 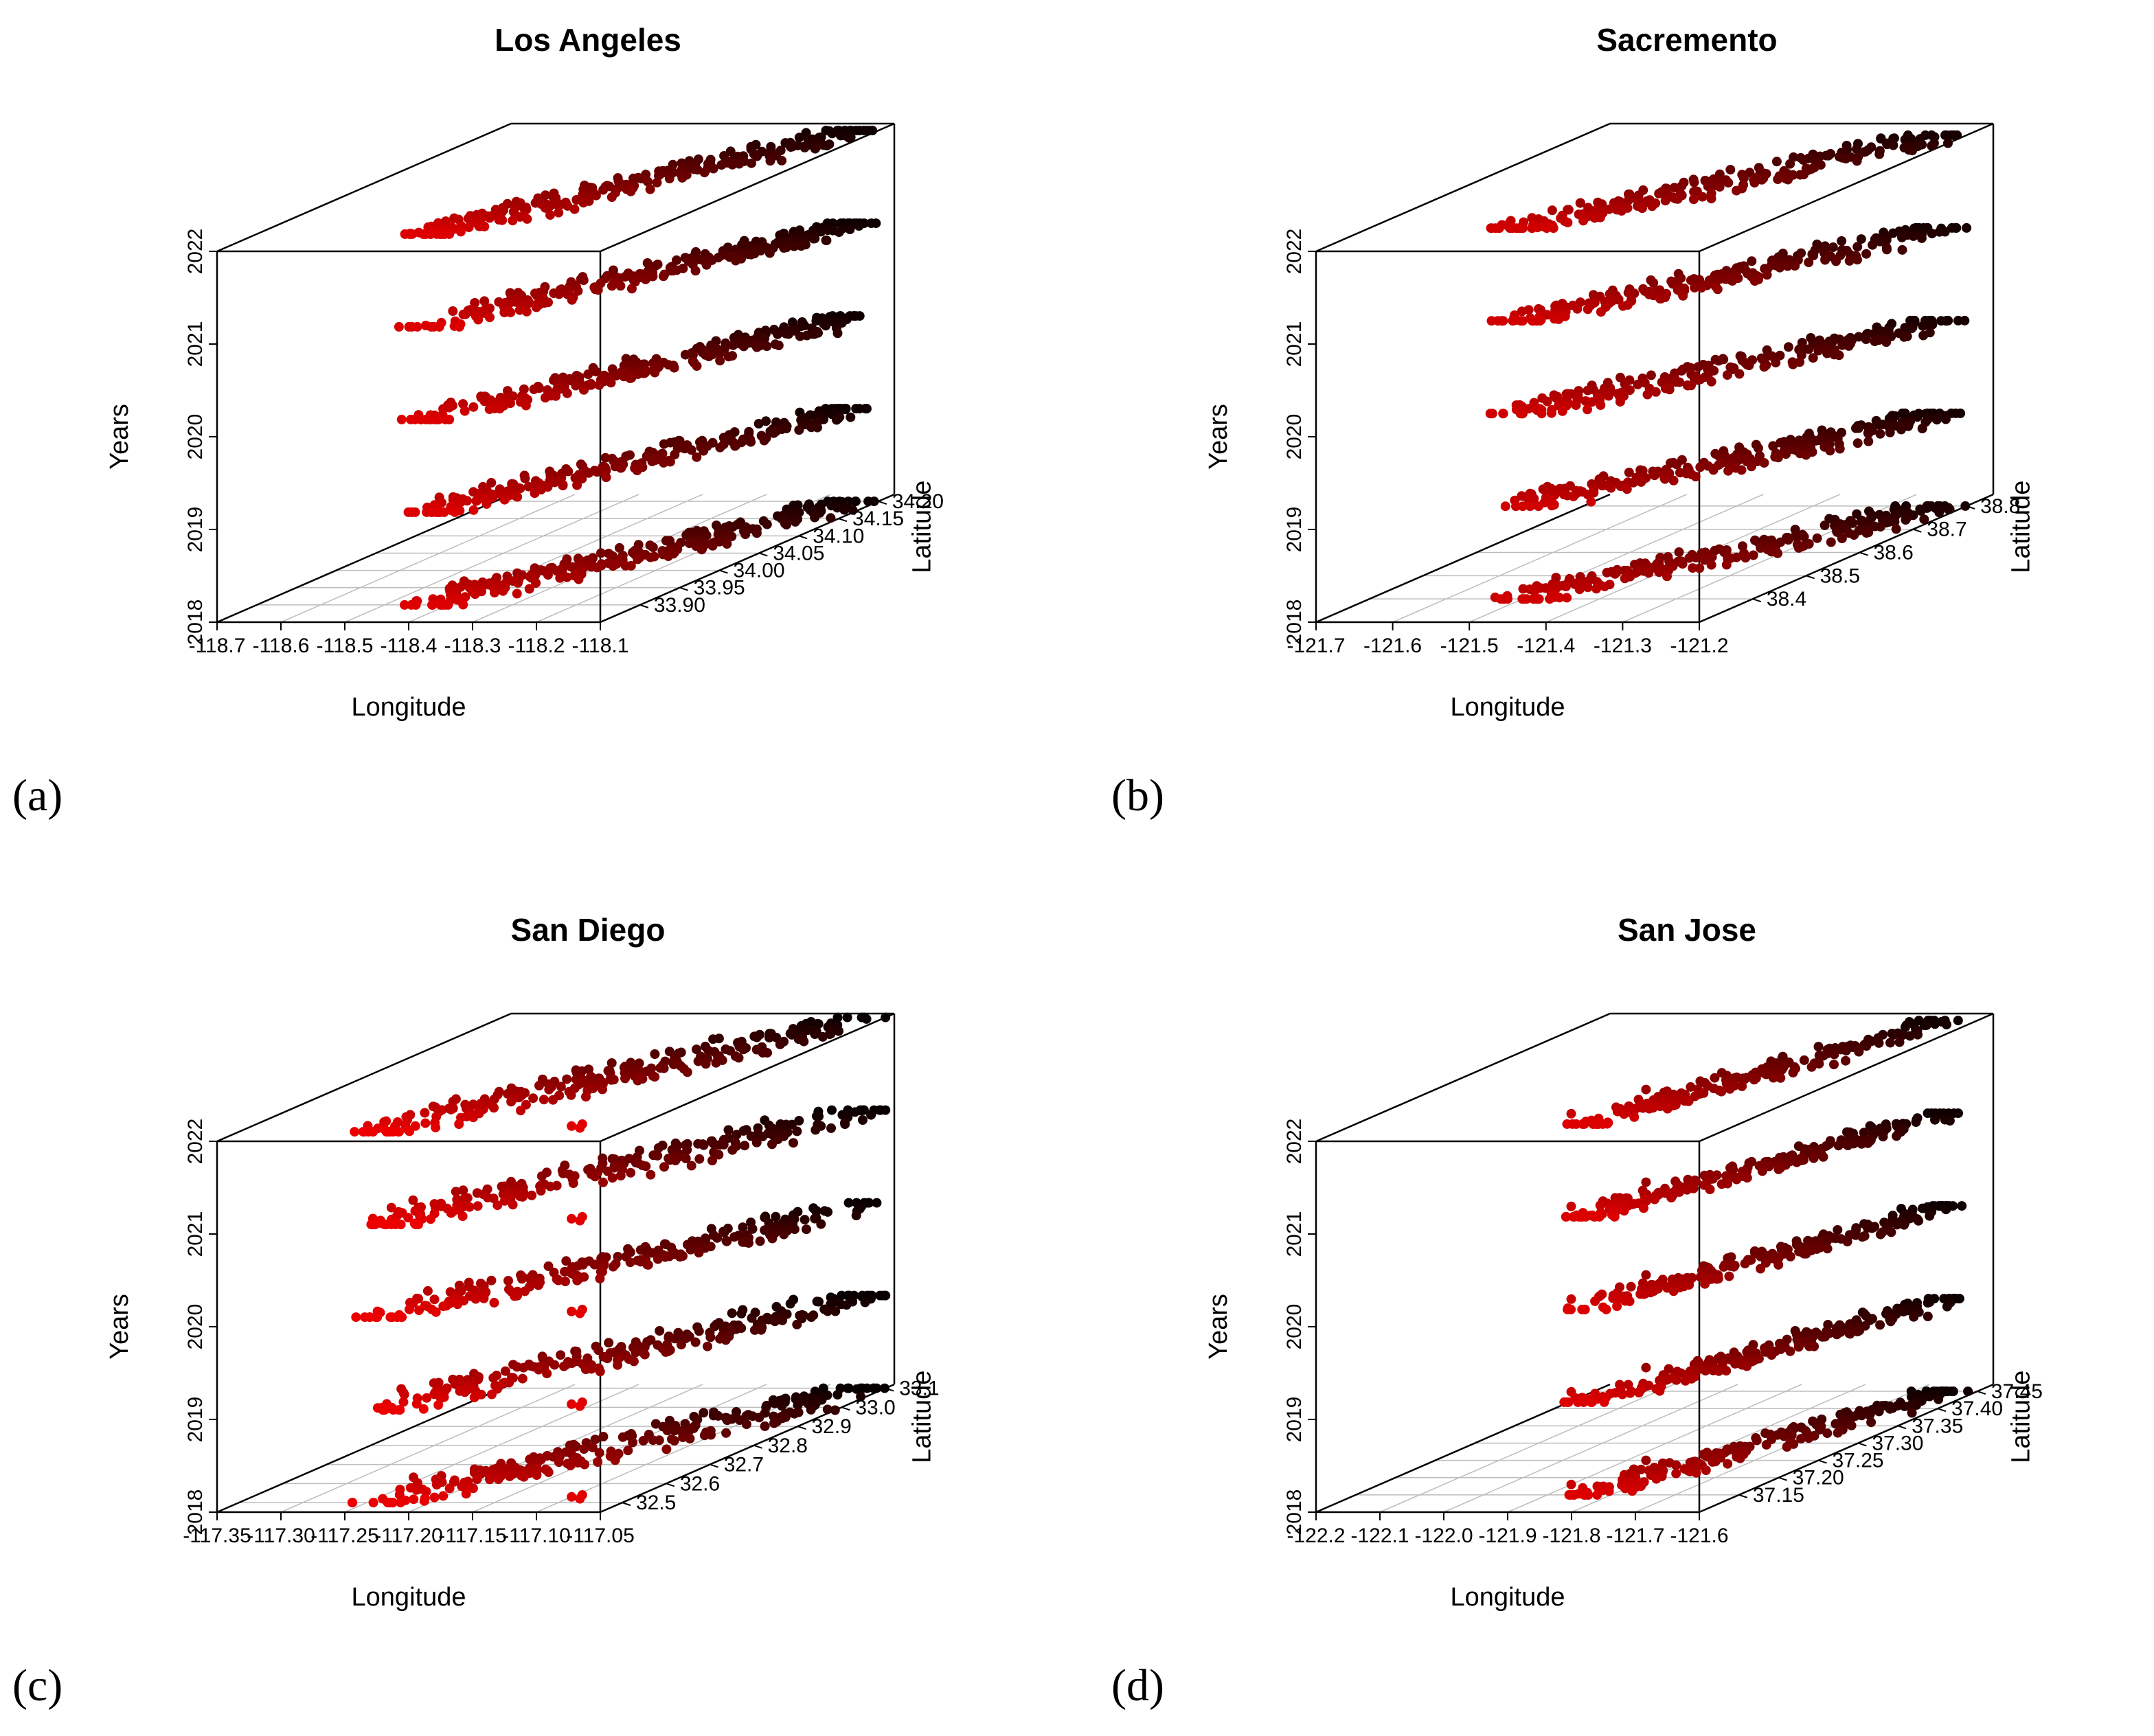 What do you see at coordinates (281, 646) in the screenshot?
I see `x-tick-label: -118.6` at bounding box center [281, 646].